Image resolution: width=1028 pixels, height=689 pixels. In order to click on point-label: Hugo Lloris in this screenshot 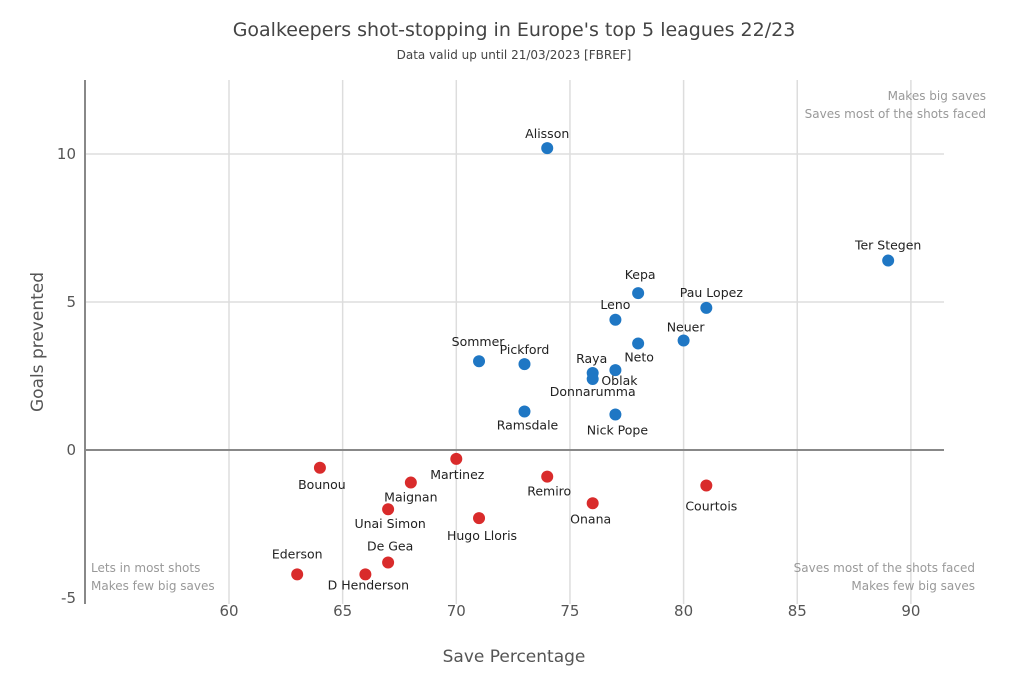, I will do `click(482, 535)`.